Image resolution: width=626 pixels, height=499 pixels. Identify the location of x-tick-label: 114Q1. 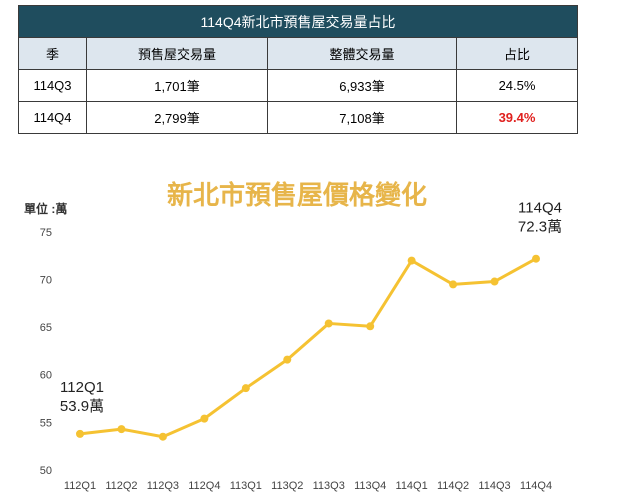
(412, 486).